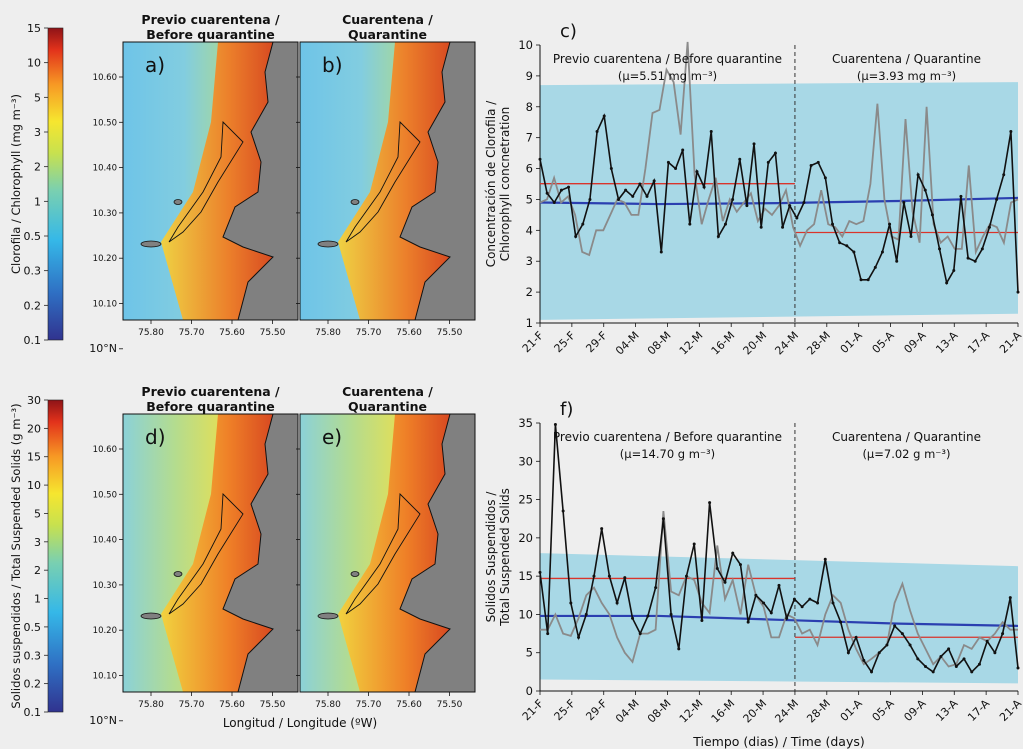 This screenshot has width=1023, height=749. I want to click on x-tick-label: 08-M, so click(659, 711).